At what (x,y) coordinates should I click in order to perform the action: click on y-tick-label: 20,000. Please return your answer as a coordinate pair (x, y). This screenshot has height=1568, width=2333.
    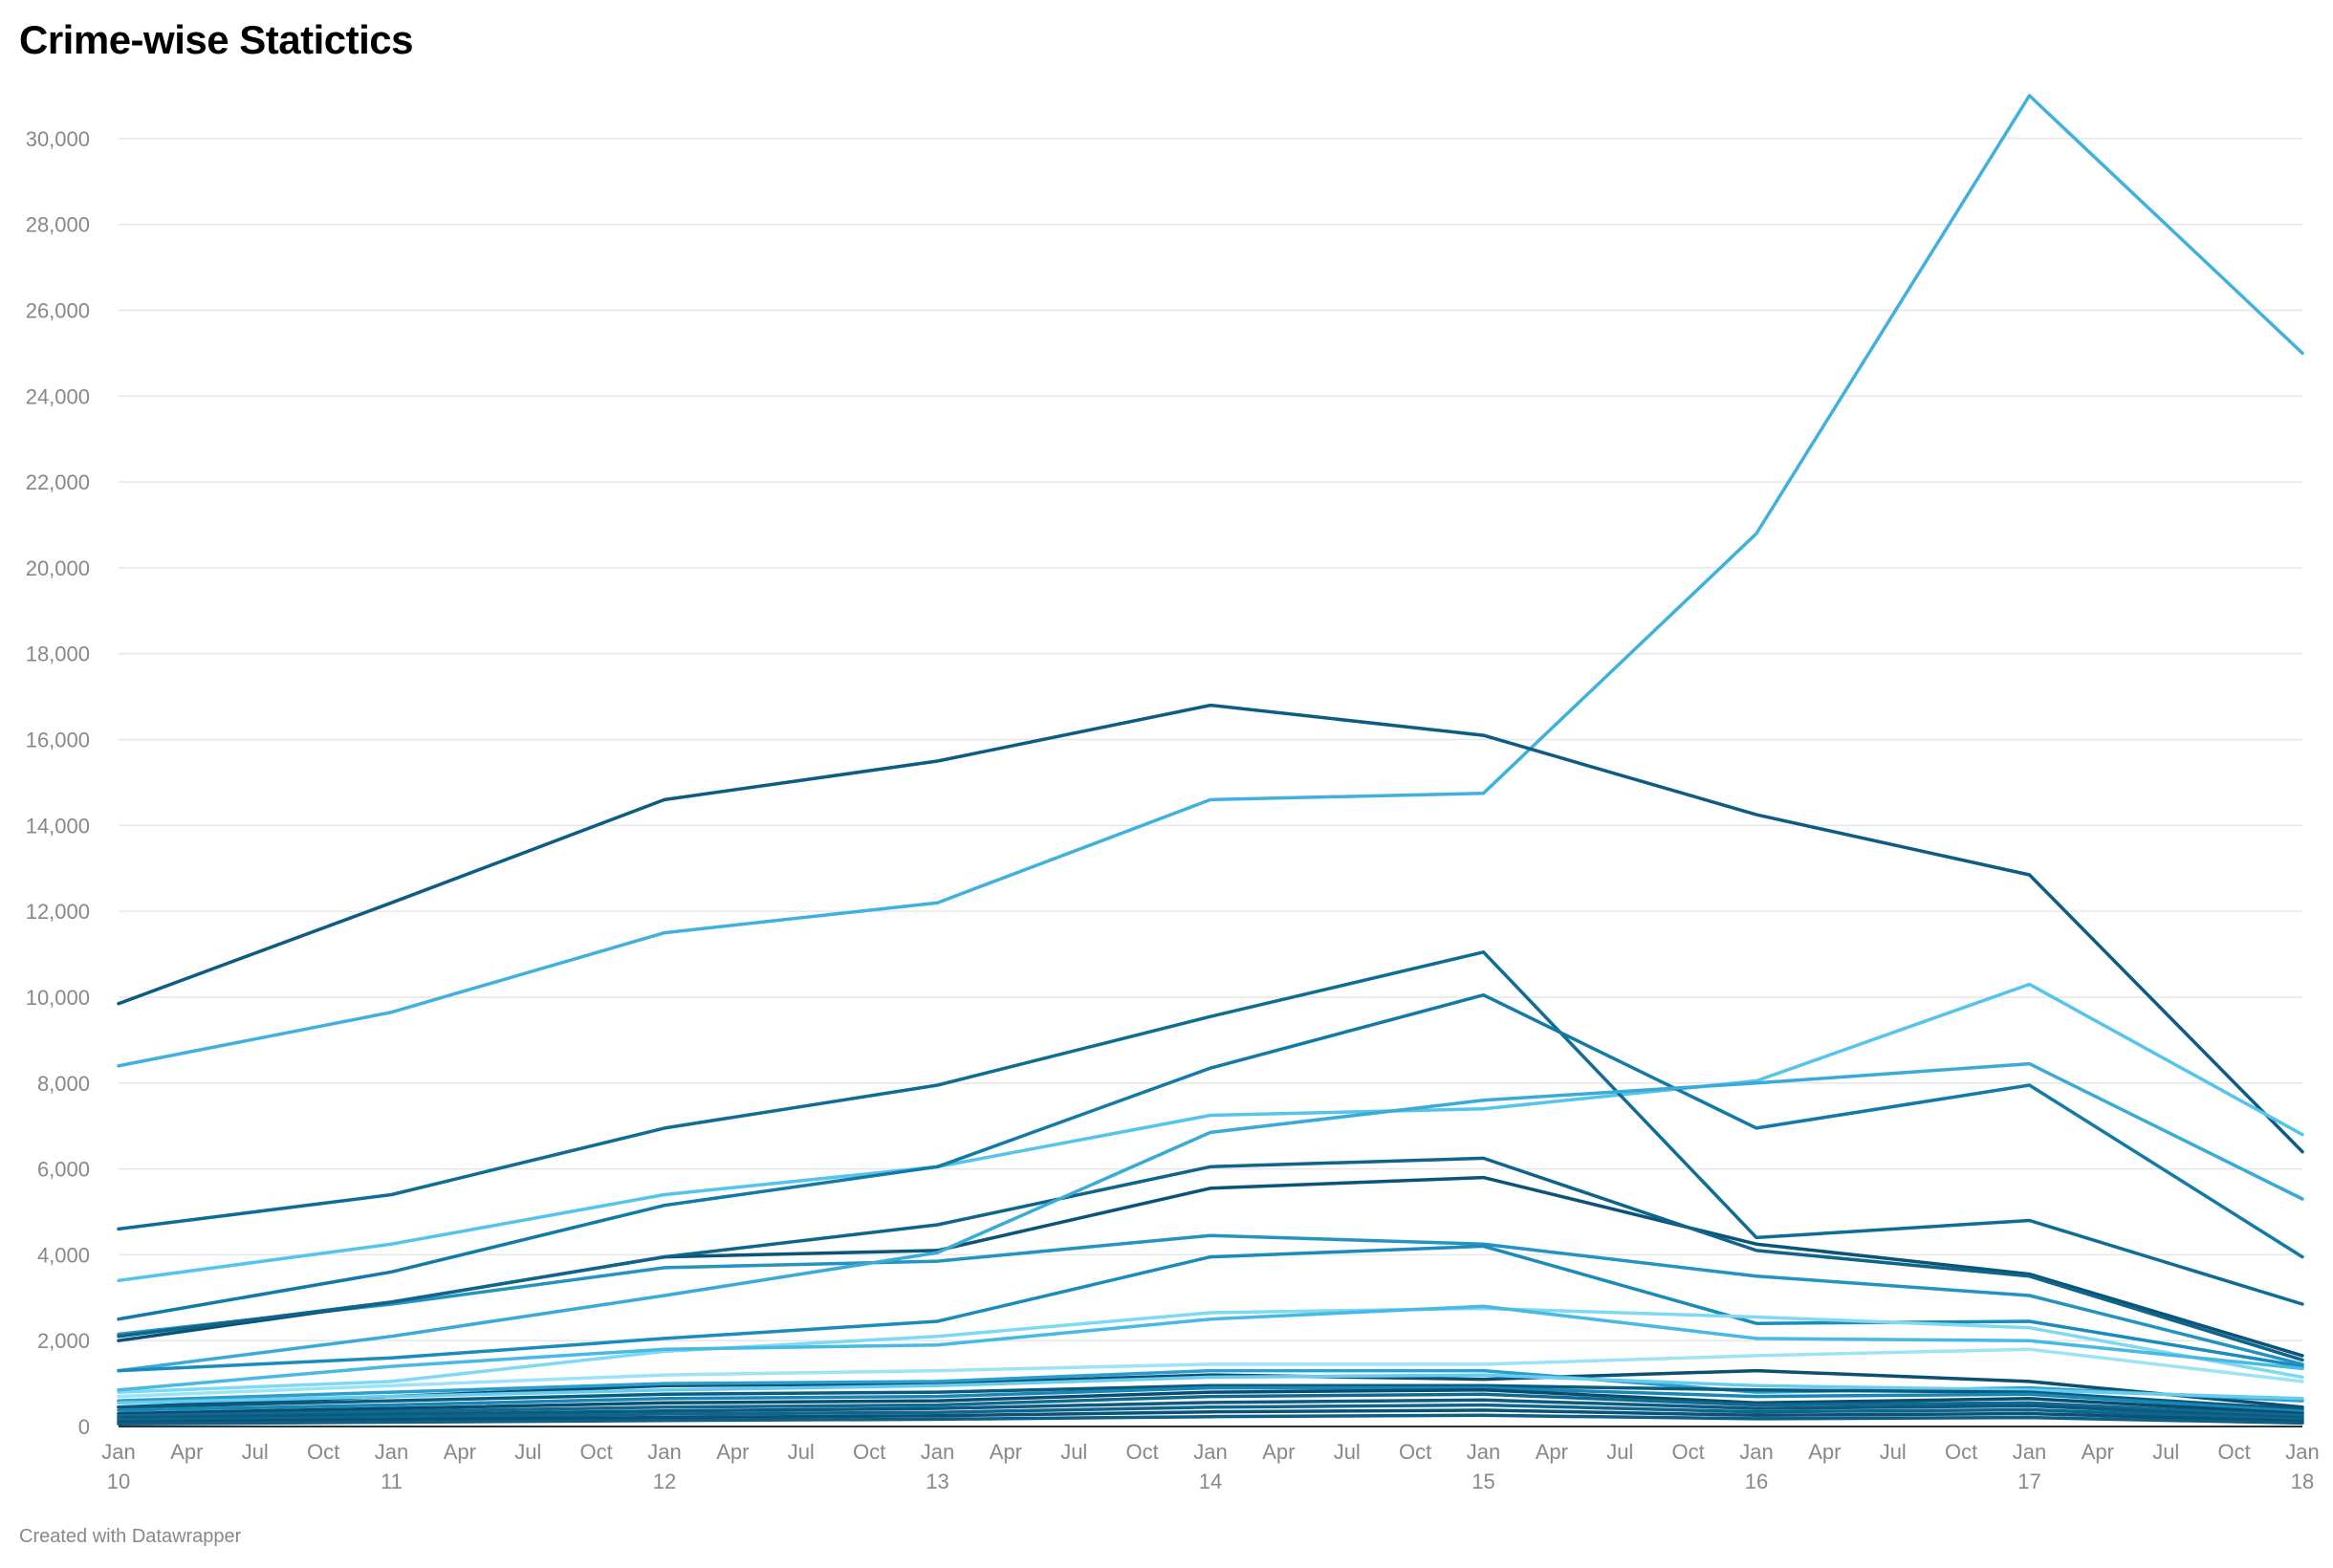
    Looking at the image, I should click on (58, 568).